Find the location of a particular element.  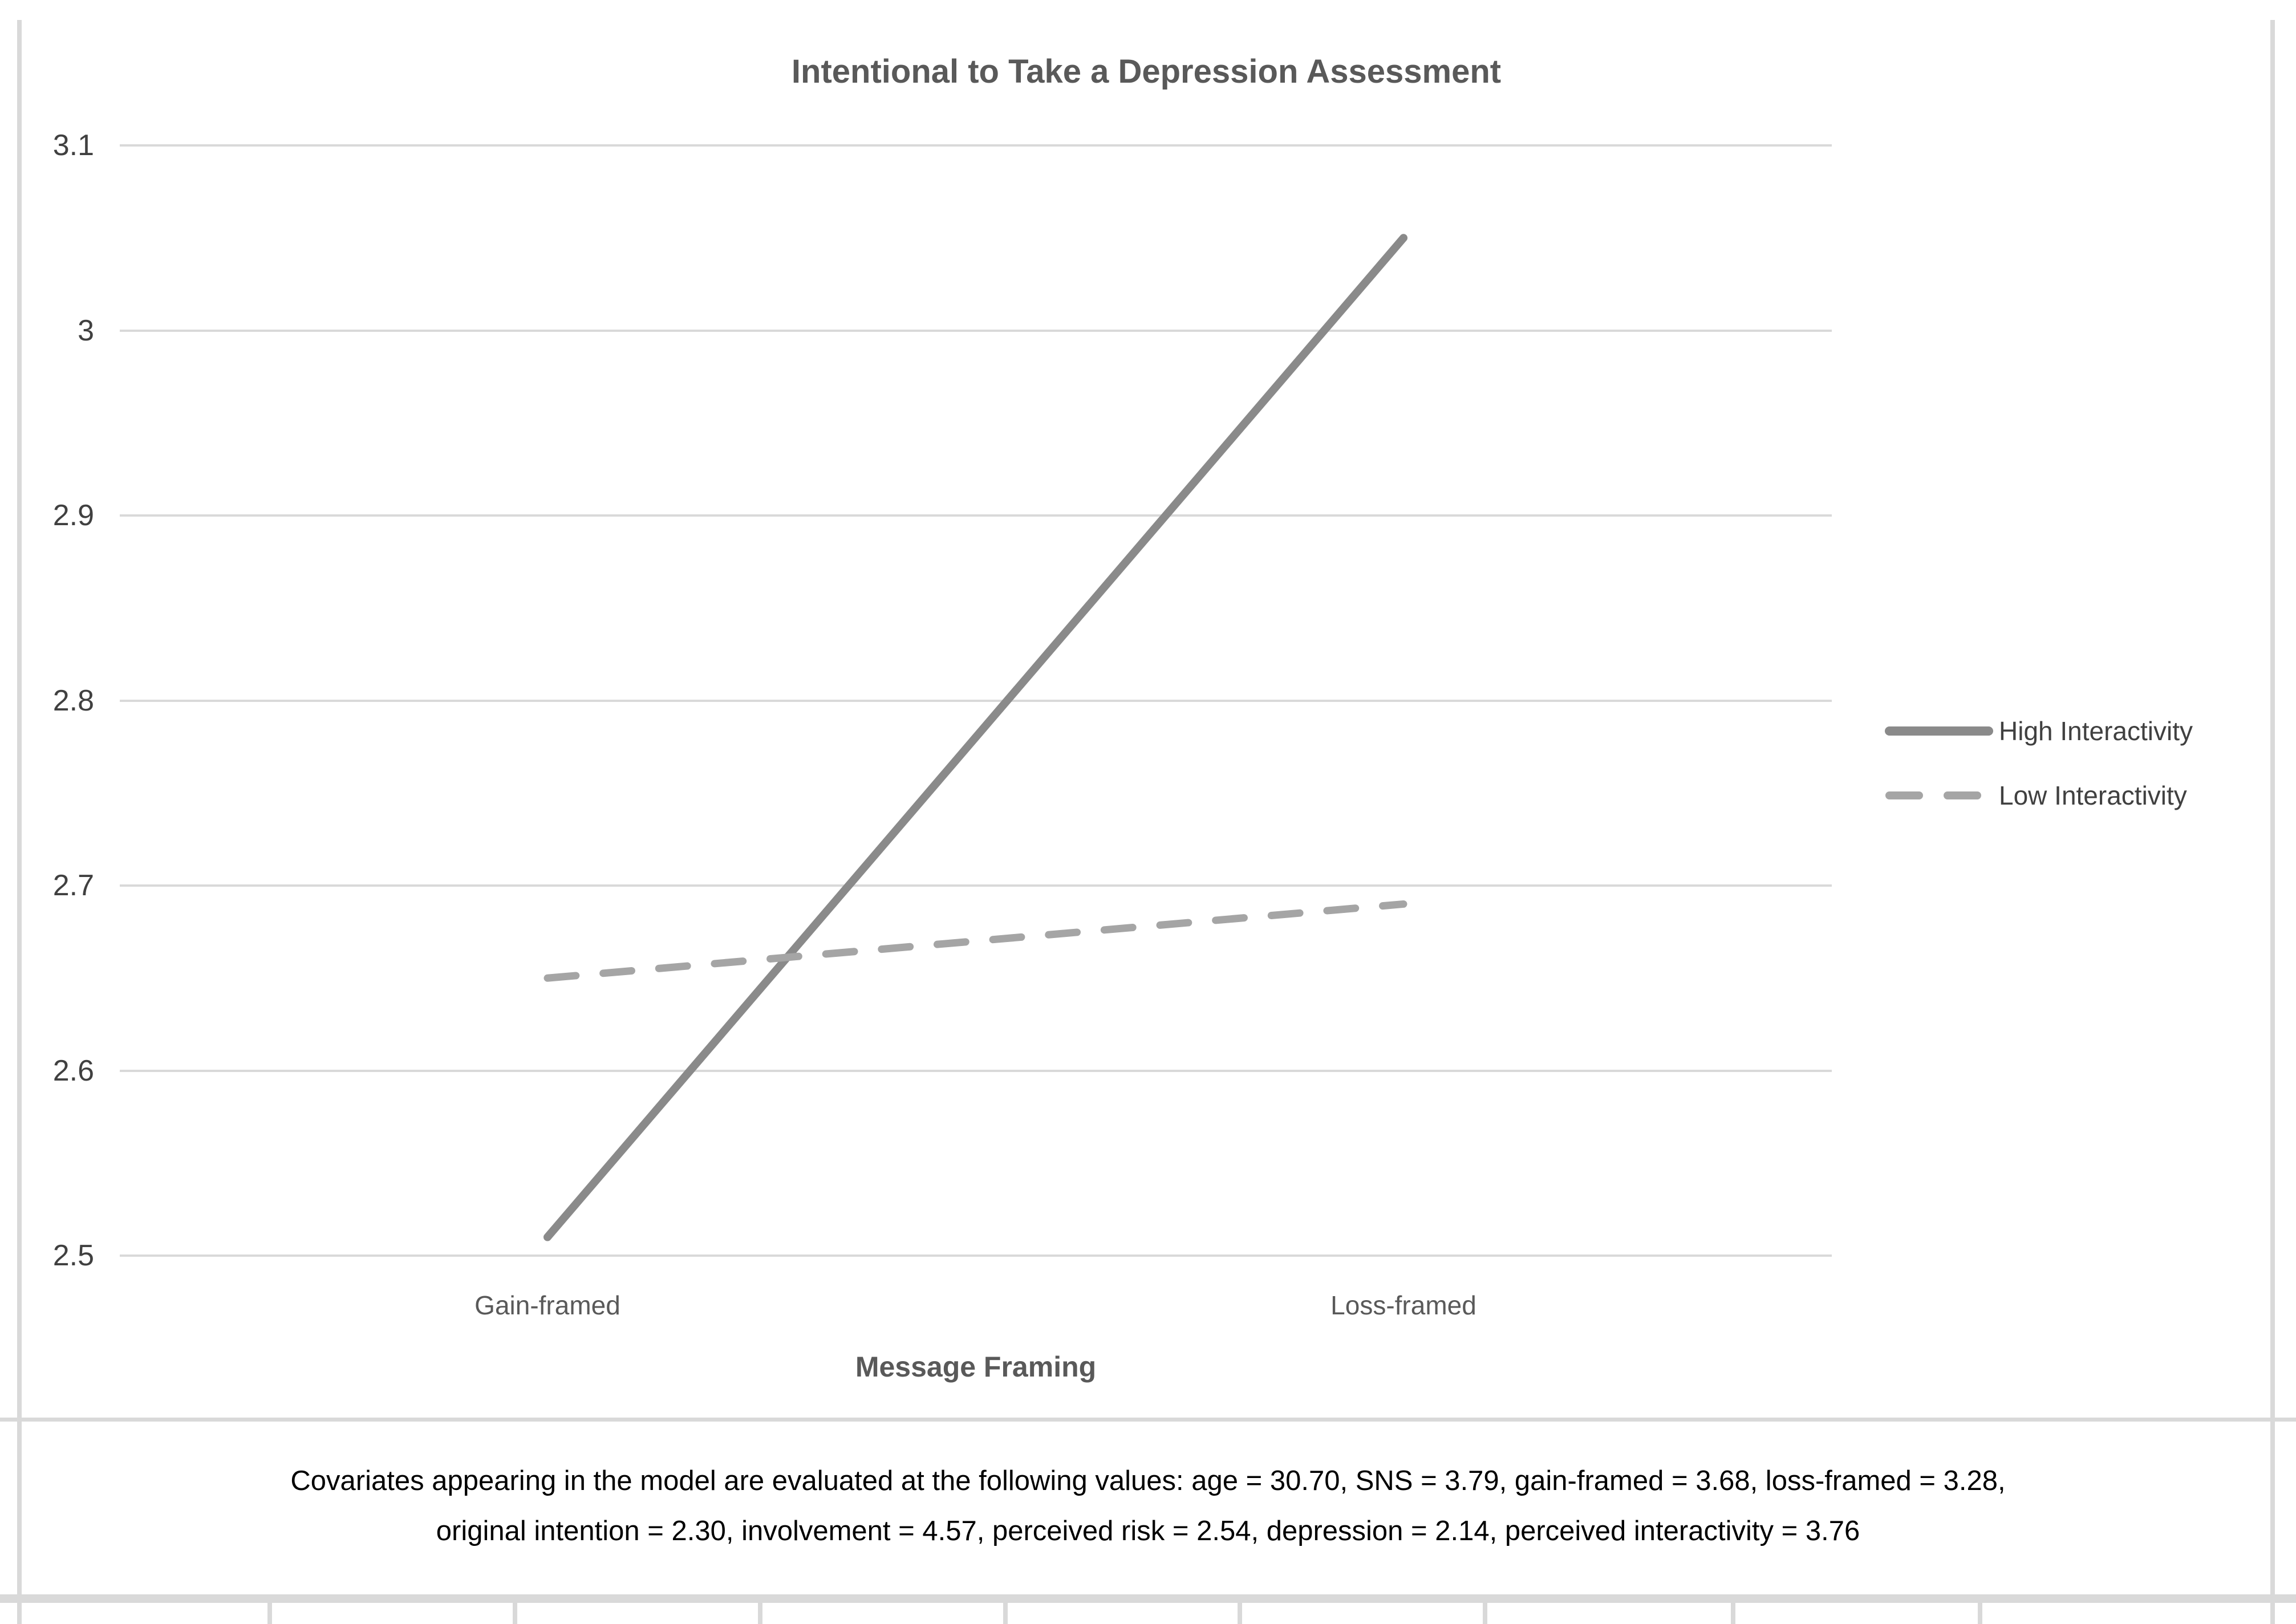

y-axis-tick-label: 2.5 is located at coordinates (73, 1255).